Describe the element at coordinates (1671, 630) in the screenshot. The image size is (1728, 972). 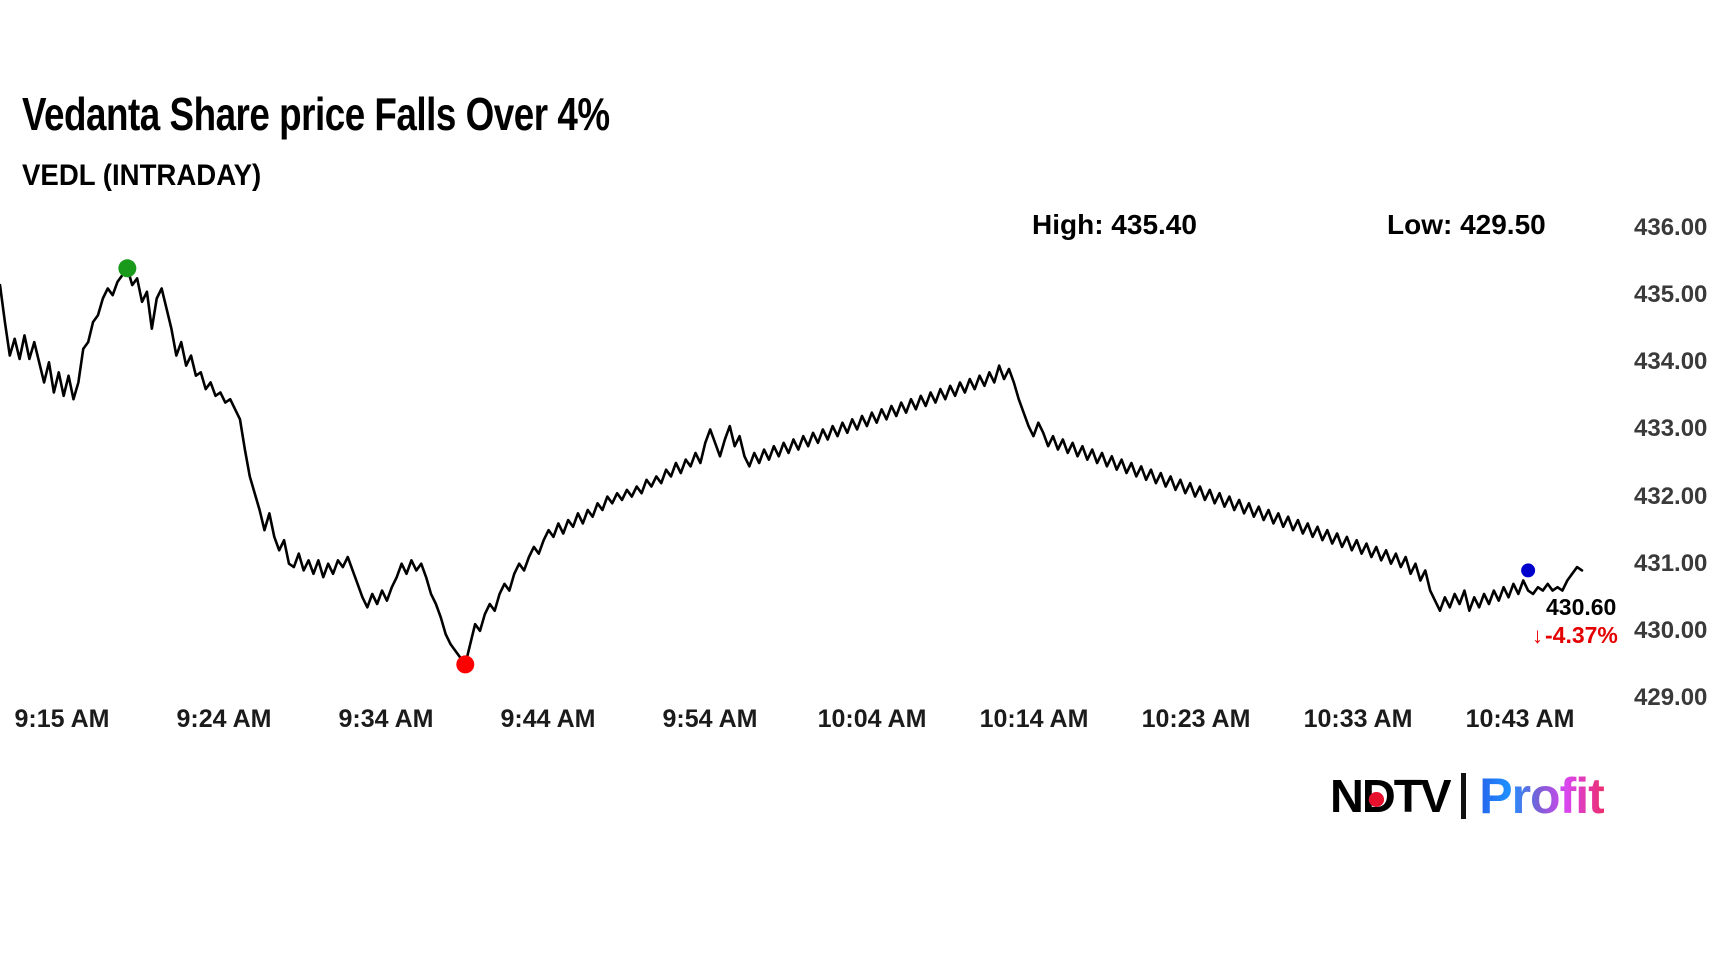
I see `y-axis-tick: 430.00` at that location.